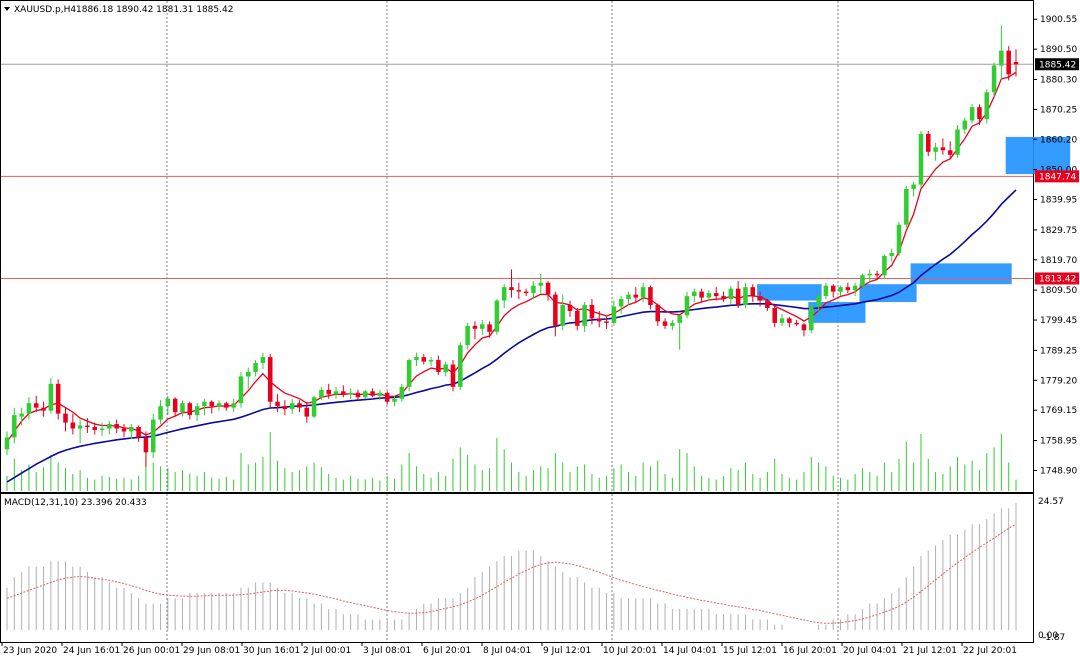  Describe the element at coordinates (914, 229) in the screenshot. I see `zone-layer` at that location.